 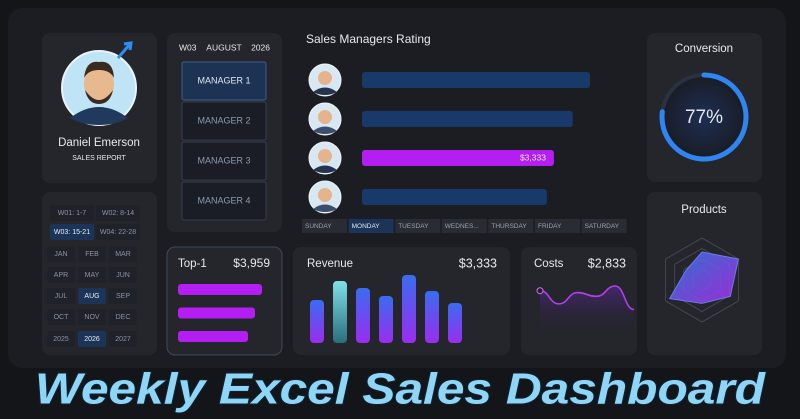 I want to click on month-label: AUG, so click(x=91, y=296).